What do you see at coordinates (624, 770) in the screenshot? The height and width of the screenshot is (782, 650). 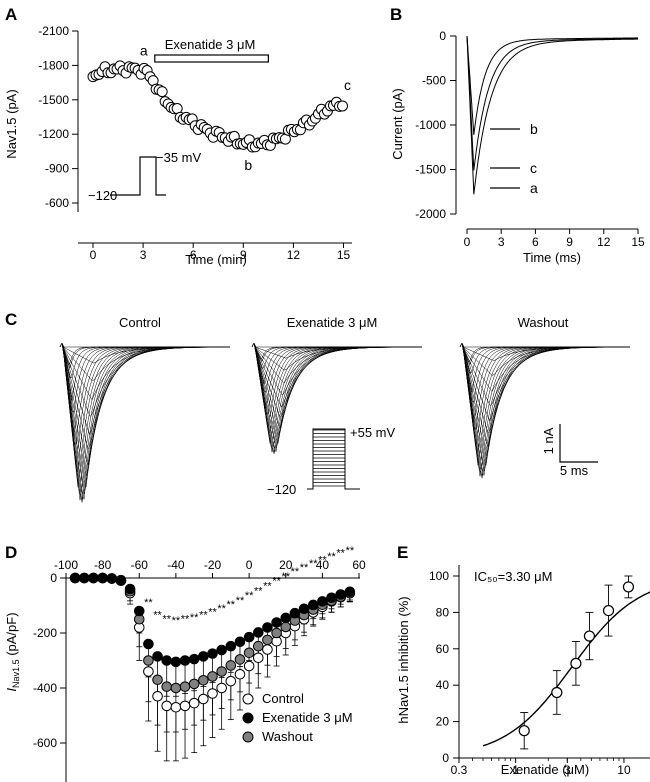 I see `e-x-tick-label: 10` at bounding box center [624, 770].